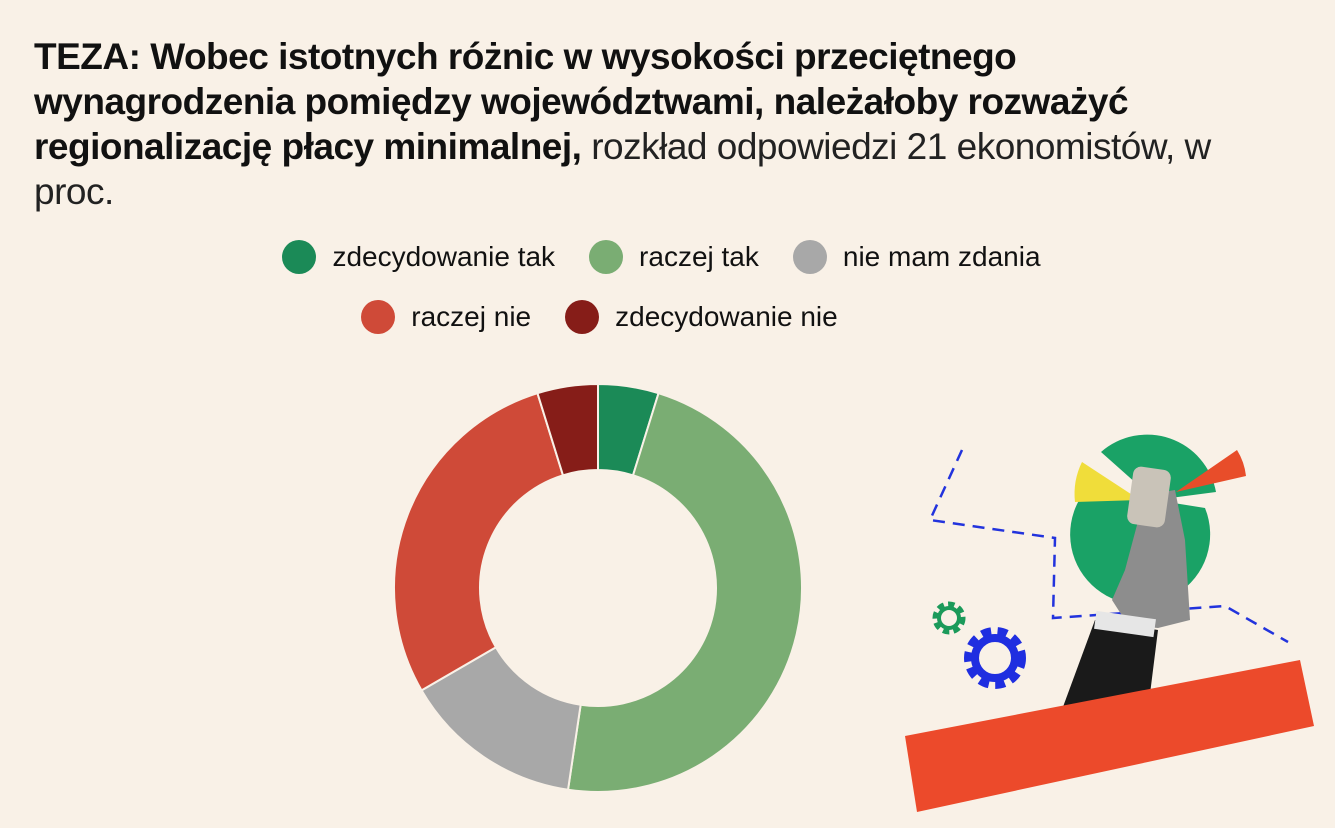 The height and width of the screenshot is (828, 1335). I want to click on legend-item-raczej-nie: raczej nie, so click(446, 317).